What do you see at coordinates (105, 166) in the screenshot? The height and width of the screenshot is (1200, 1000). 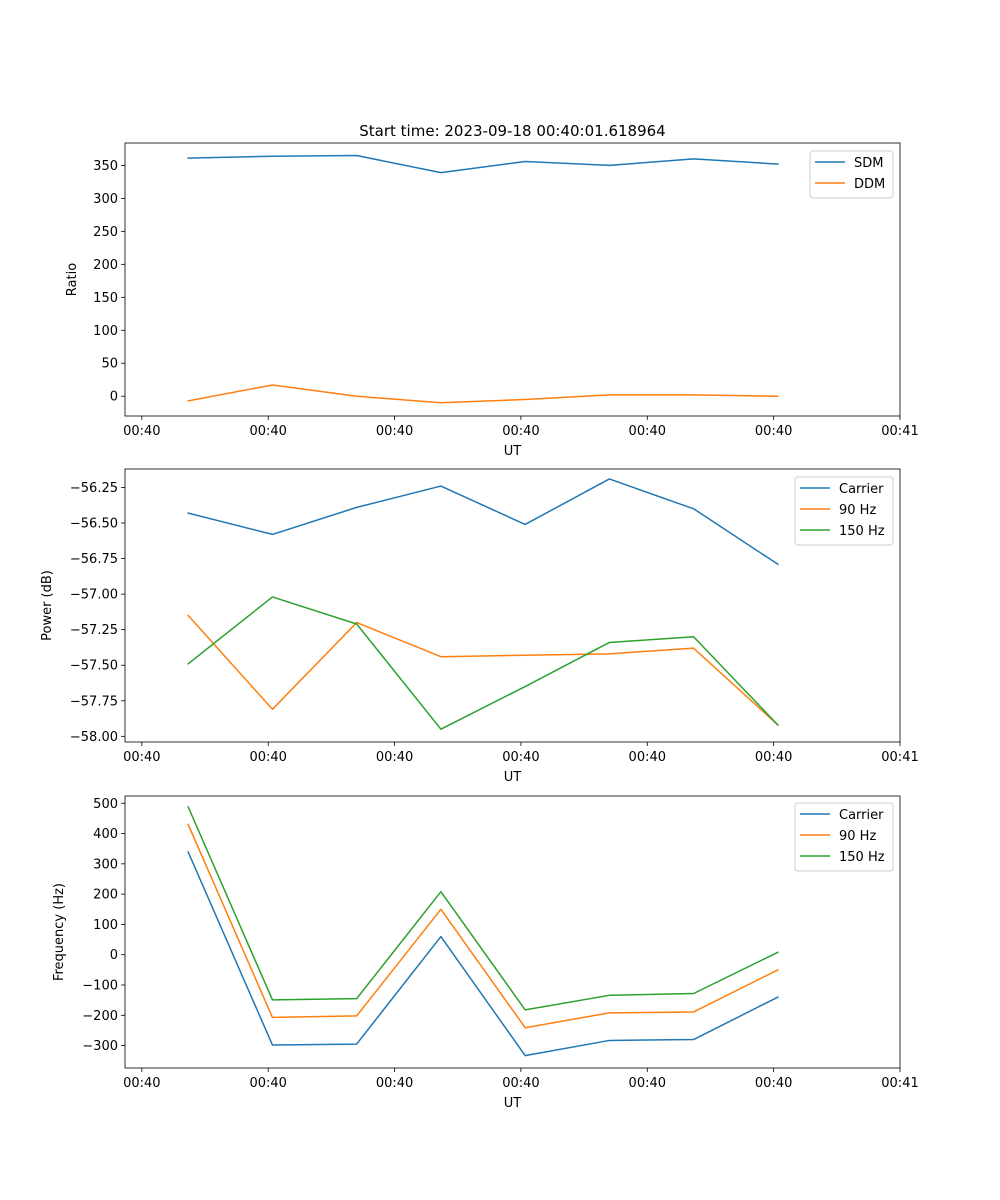 I see `y-tick-label: 350` at bounding box center [105, 166].